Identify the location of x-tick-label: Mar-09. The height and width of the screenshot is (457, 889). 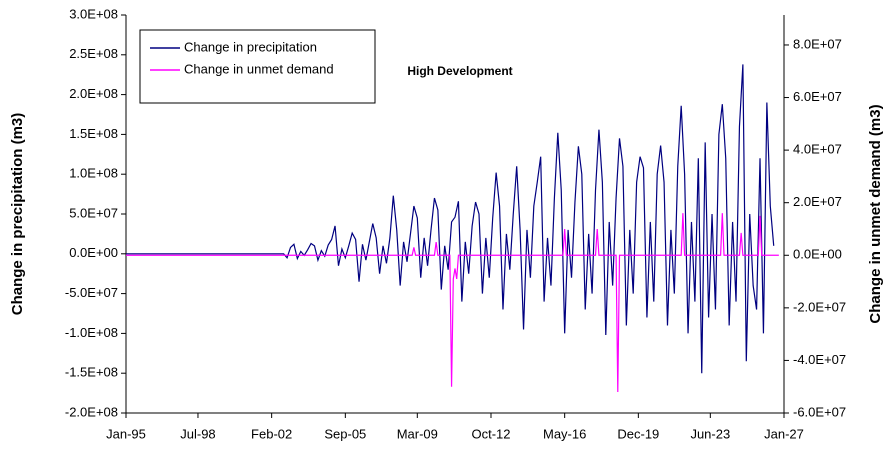
(417, 433).